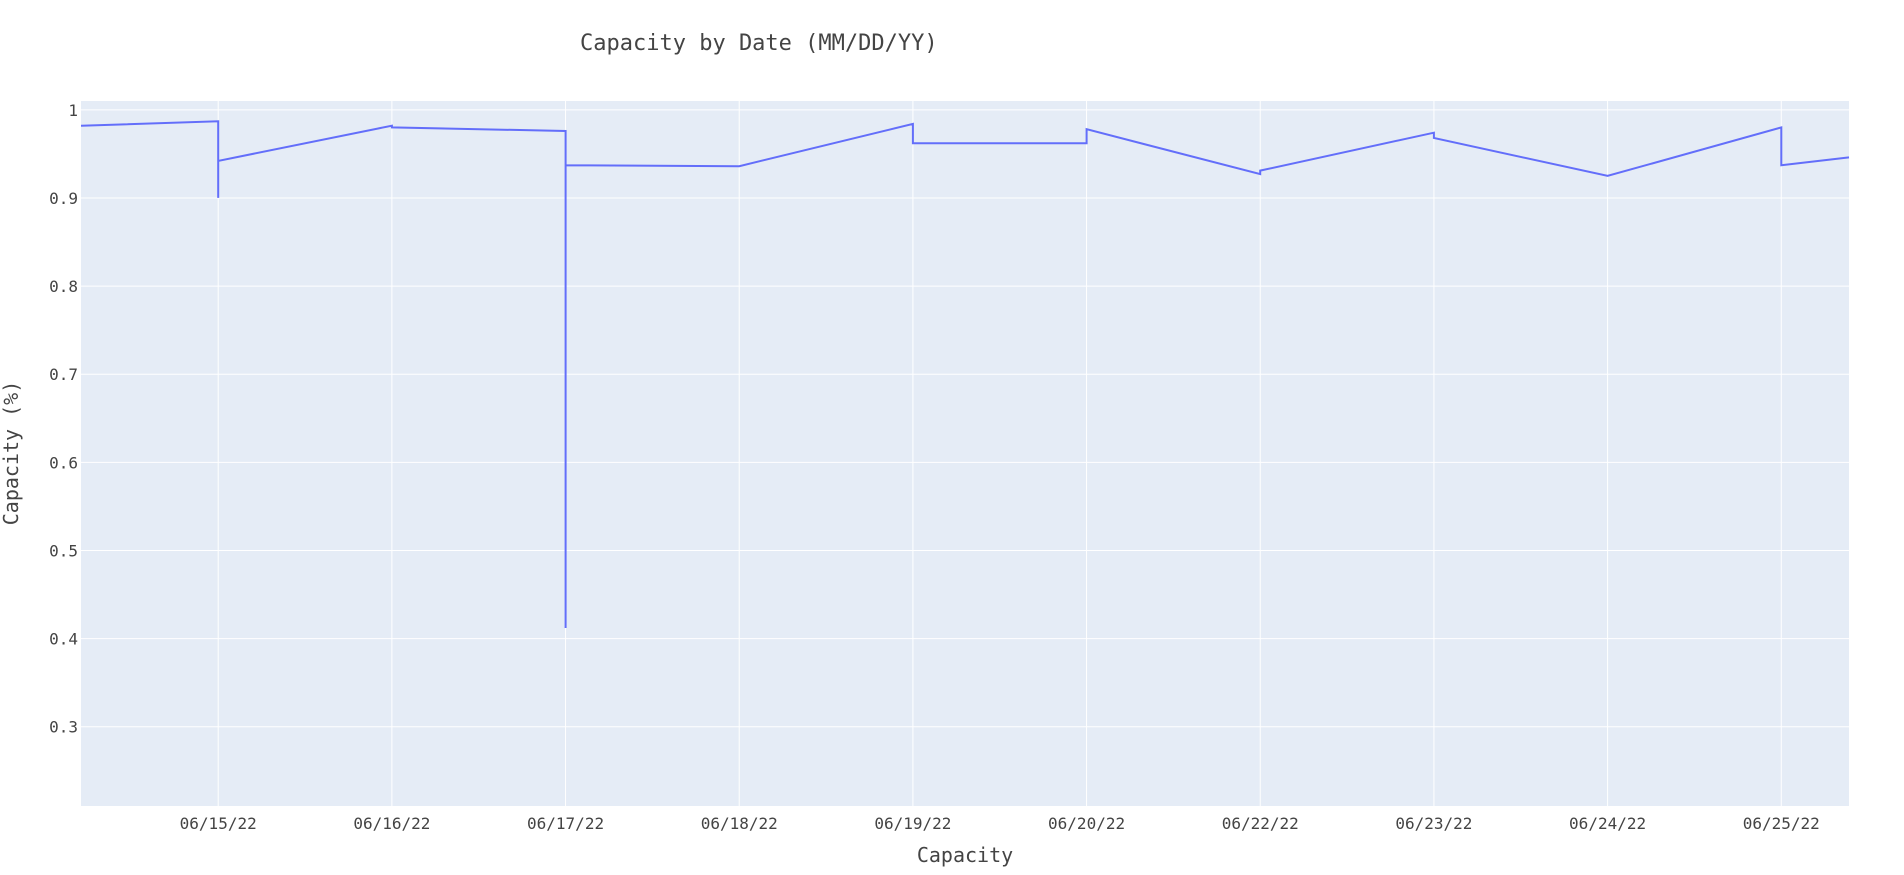 This screenshot has height=875, width=1904. I want to click on x-tick-label: 06/22/22, so click(1260, 823).